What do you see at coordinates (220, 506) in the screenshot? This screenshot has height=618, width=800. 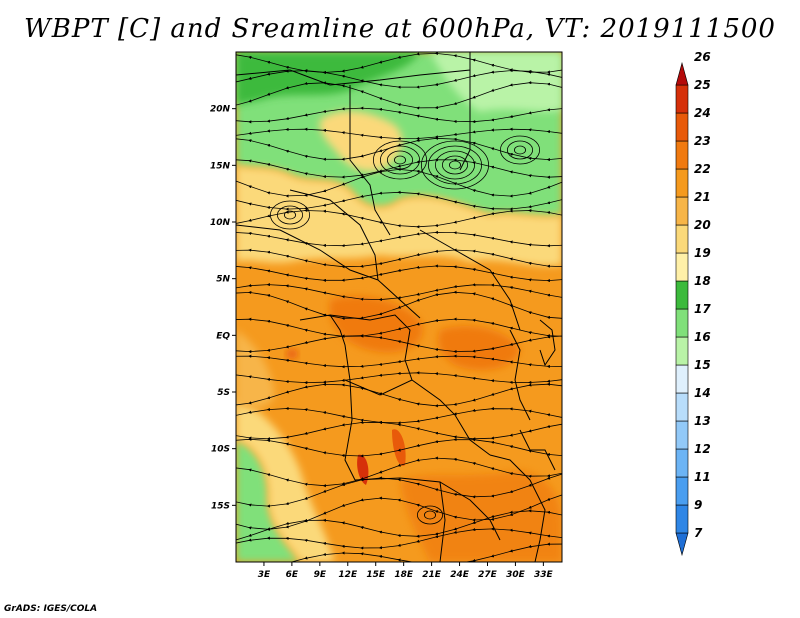 I see `y-tick-label: 15S` at bounding box center [220, 506].